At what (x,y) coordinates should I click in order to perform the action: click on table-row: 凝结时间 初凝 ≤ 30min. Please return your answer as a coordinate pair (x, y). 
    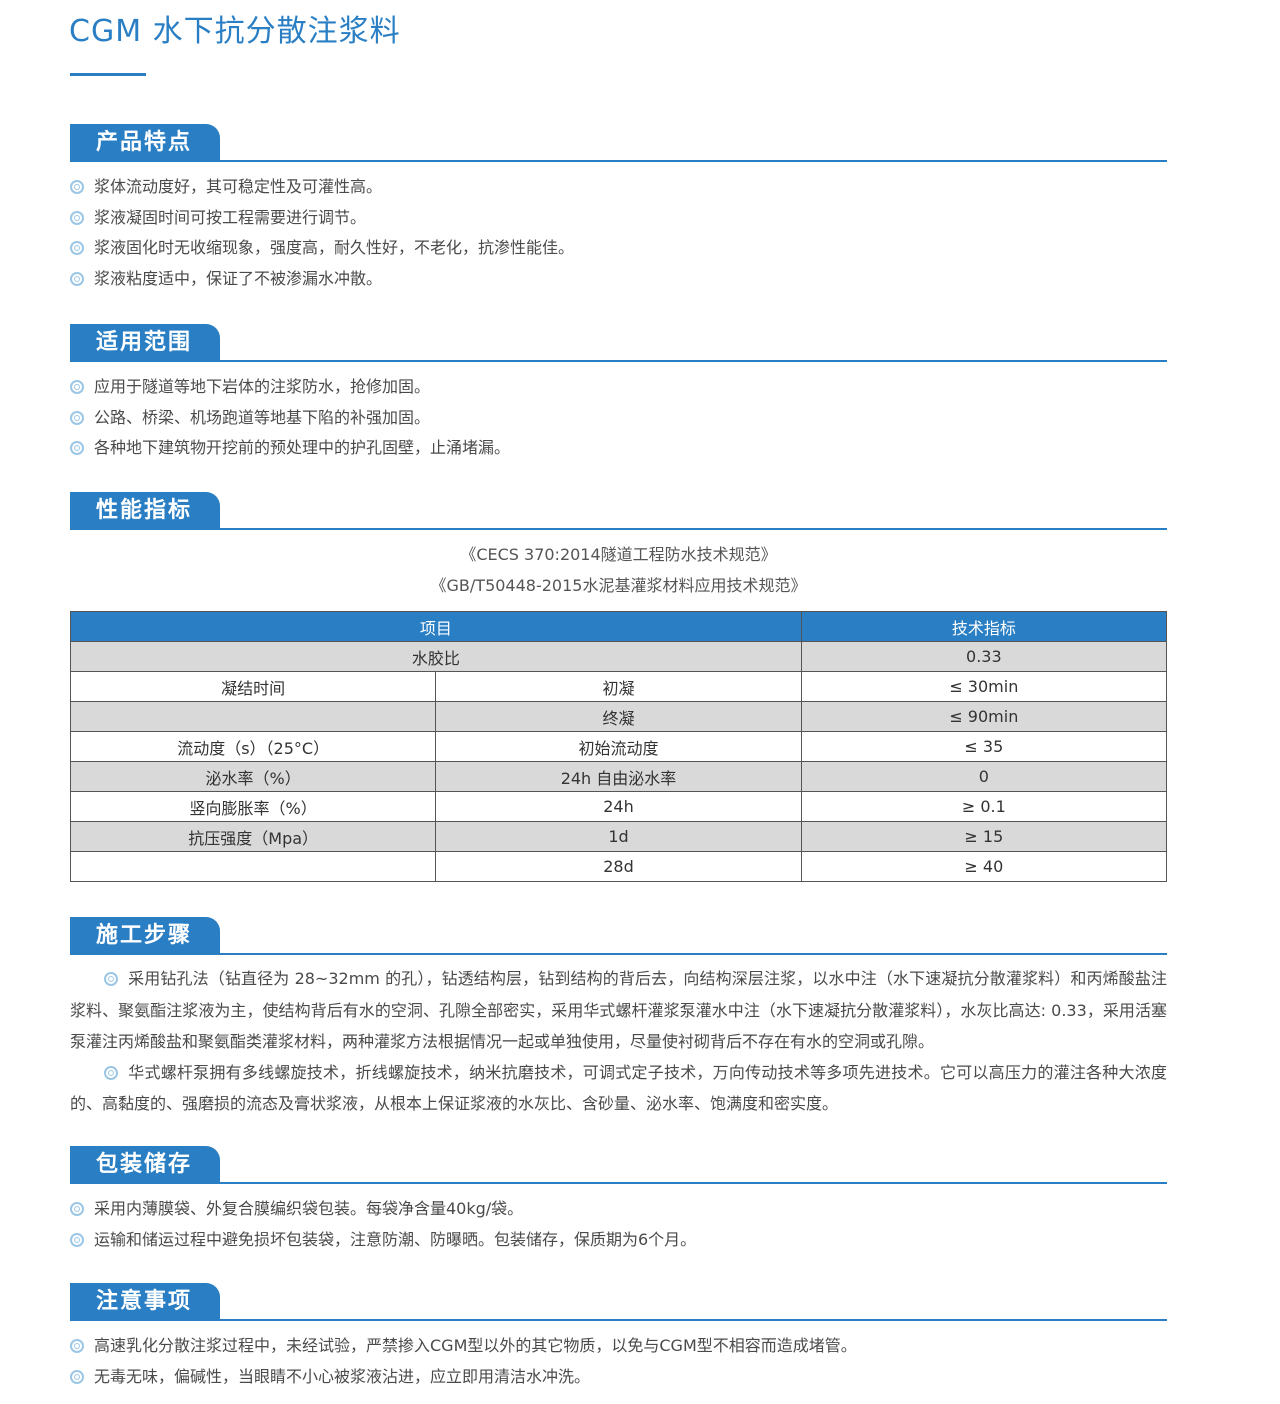
    Looking at the image, I should click on (618, 686).